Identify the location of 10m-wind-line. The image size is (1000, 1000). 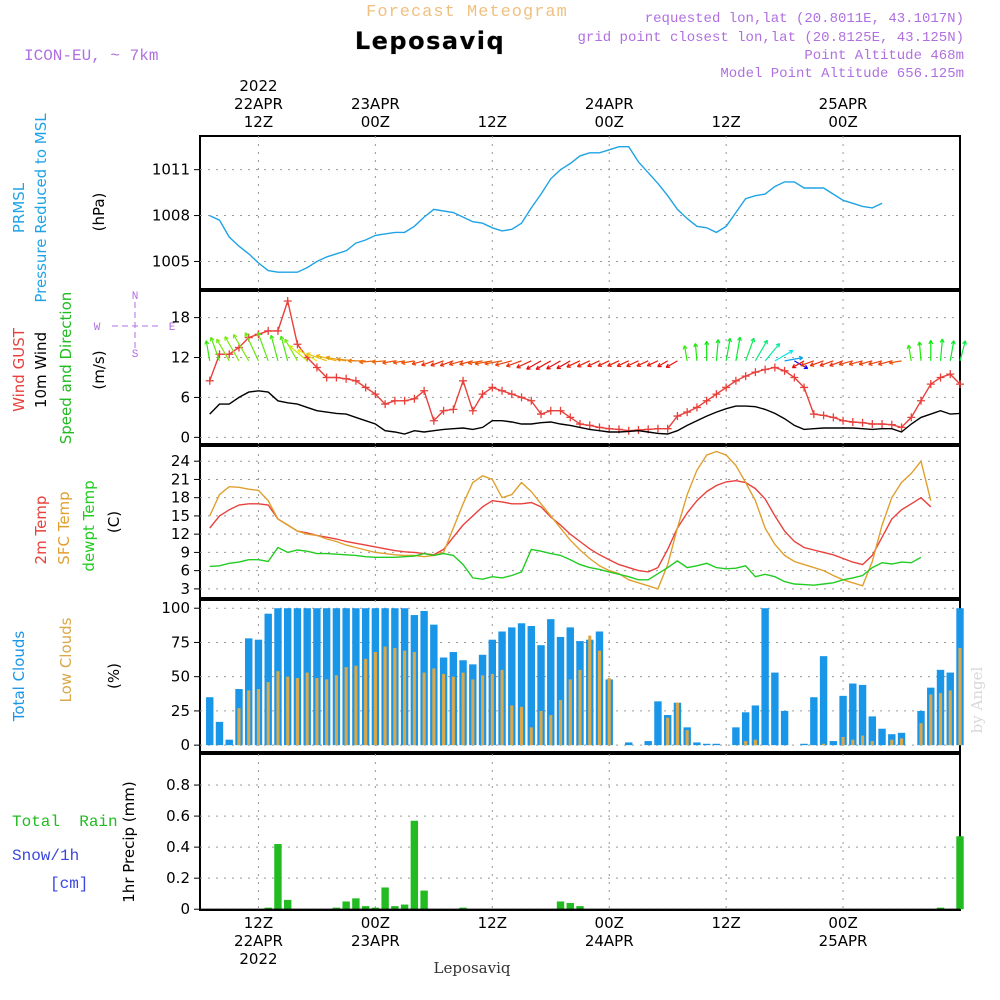
(585, 412).